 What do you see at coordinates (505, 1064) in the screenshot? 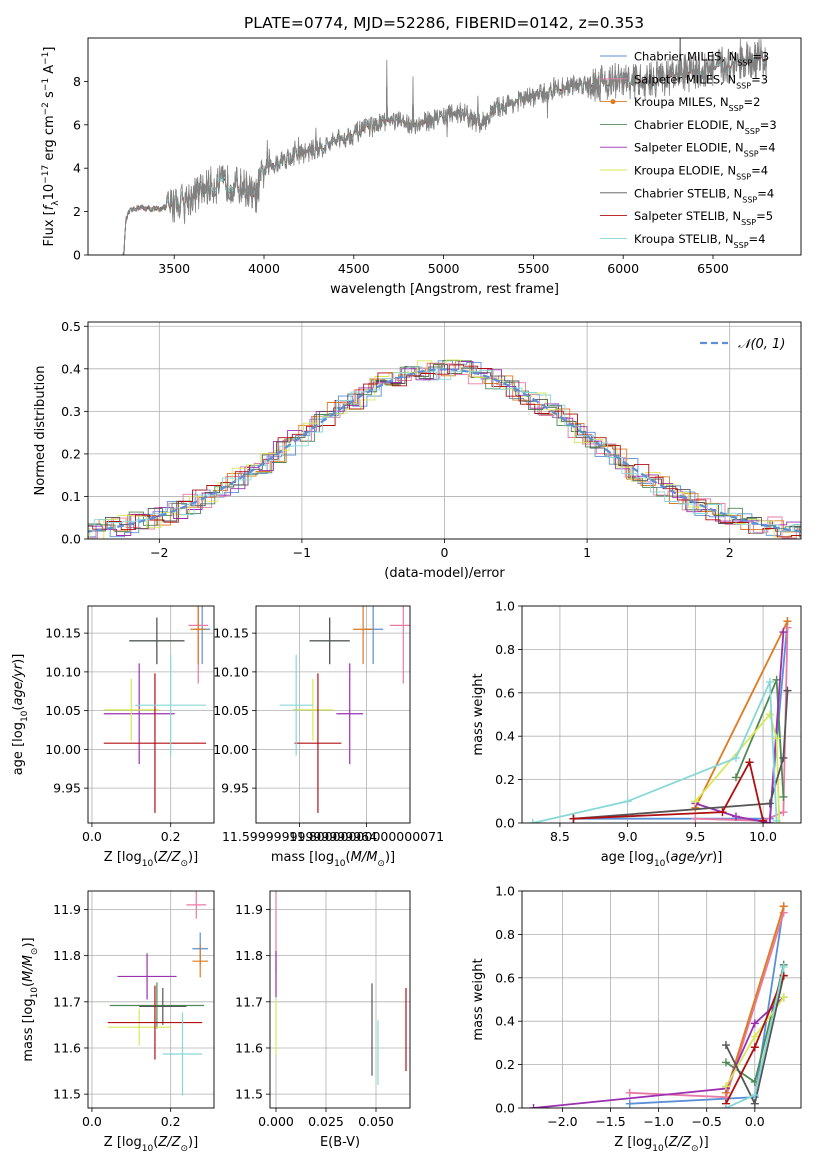
I see `y-tick-label: 0.2` at bounding box center [505, 1064].